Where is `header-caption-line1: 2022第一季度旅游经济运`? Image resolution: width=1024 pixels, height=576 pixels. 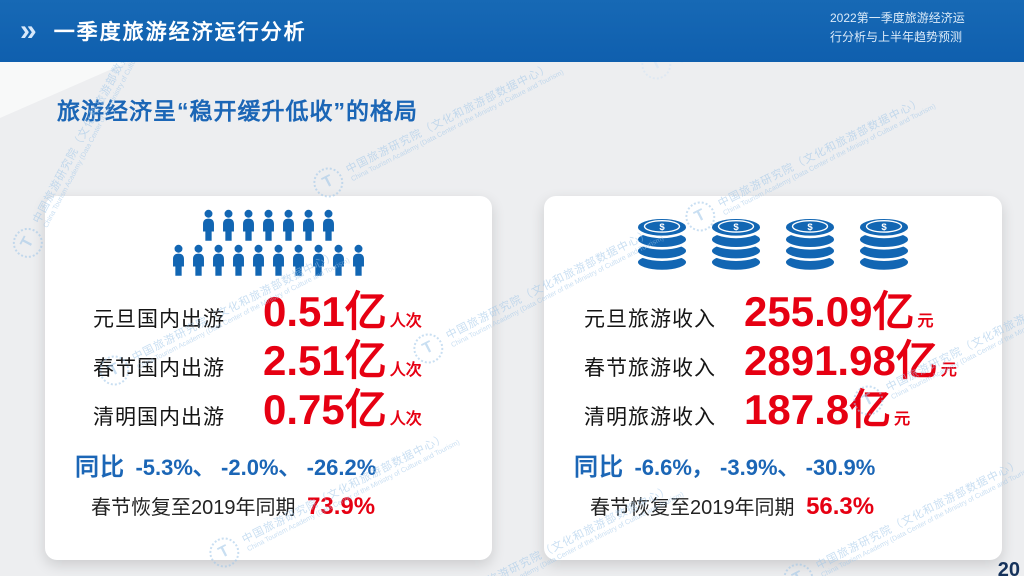 header-caption-line1: 2022第一季度旅游经济运 is located at coordinates (897, 18).